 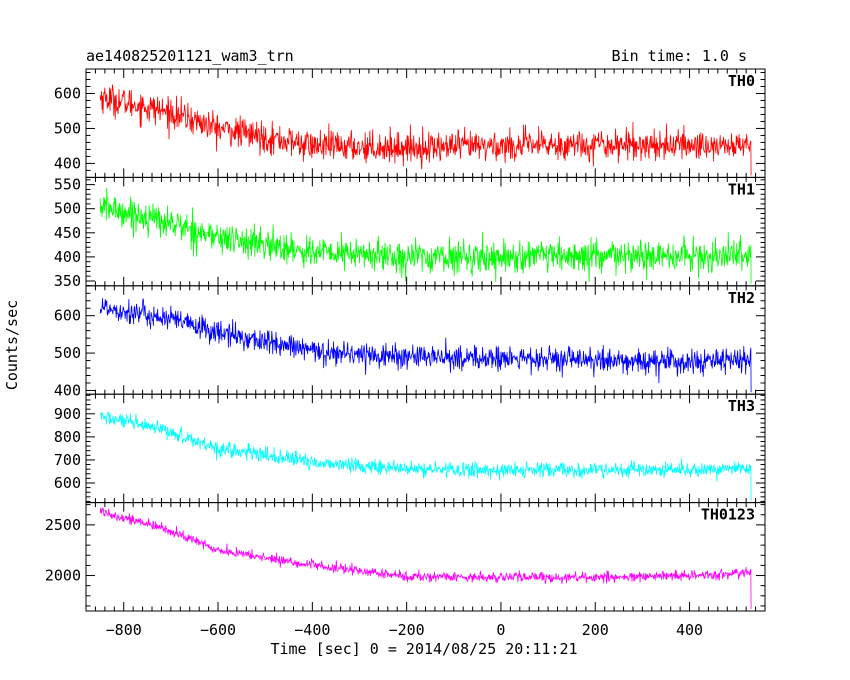 I want to click on series-line-th0, so click(x=425, y=130).